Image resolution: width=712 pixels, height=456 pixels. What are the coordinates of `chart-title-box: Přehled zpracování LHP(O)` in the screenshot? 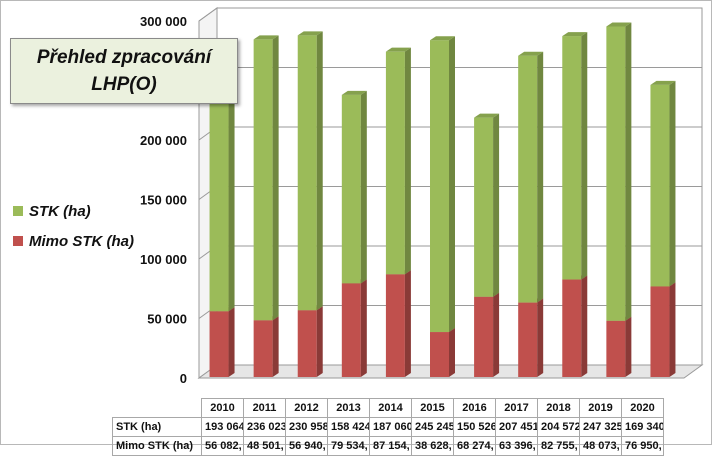 It's located at (124, 71).